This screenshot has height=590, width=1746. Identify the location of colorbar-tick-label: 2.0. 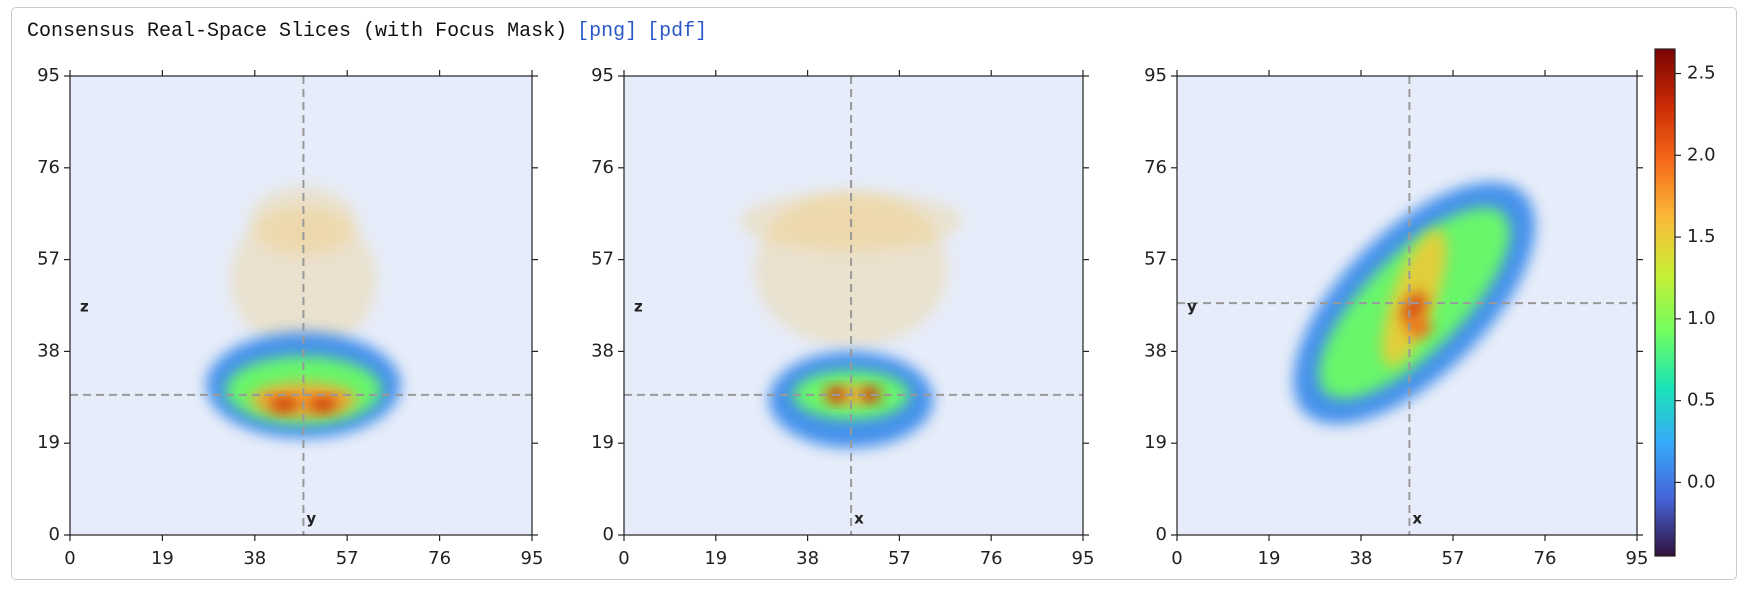
(1701, 154).